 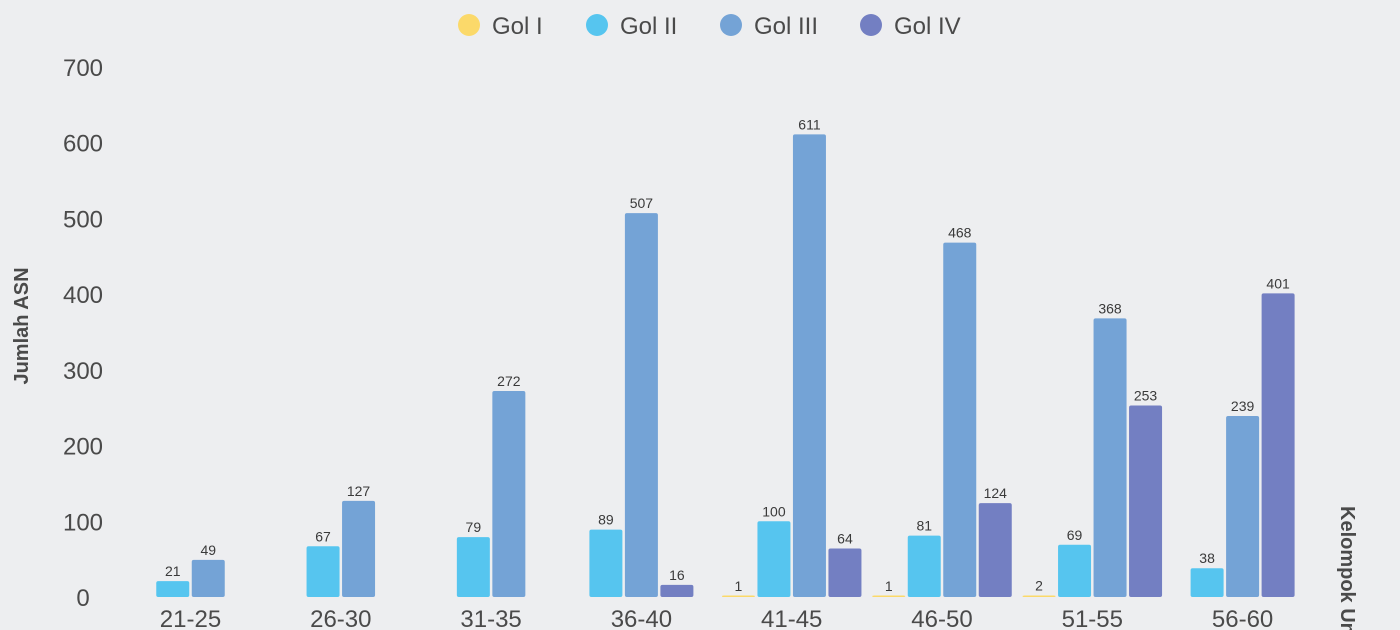 What do you see at coordinates (22, 325) in the screenshot?
I see `y-axis-title: Jumlah ASN` at bounding box center [22, 325].